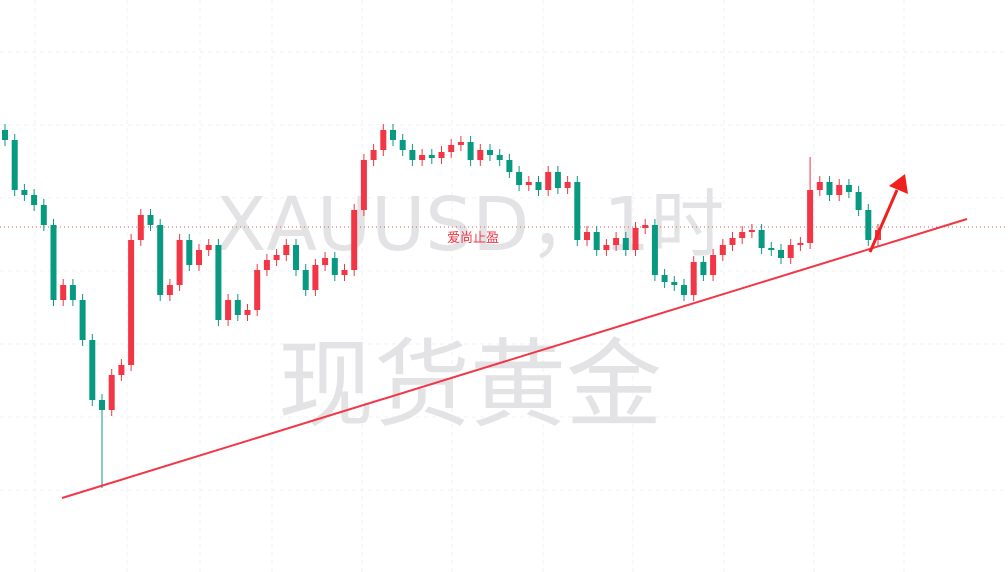 Image resolution: width=1008 pixels, height=572 pixels. What do you see at coordinates (898, 184) in the screenshot?
I see `arrow-head` at bounding box center [898, 184].